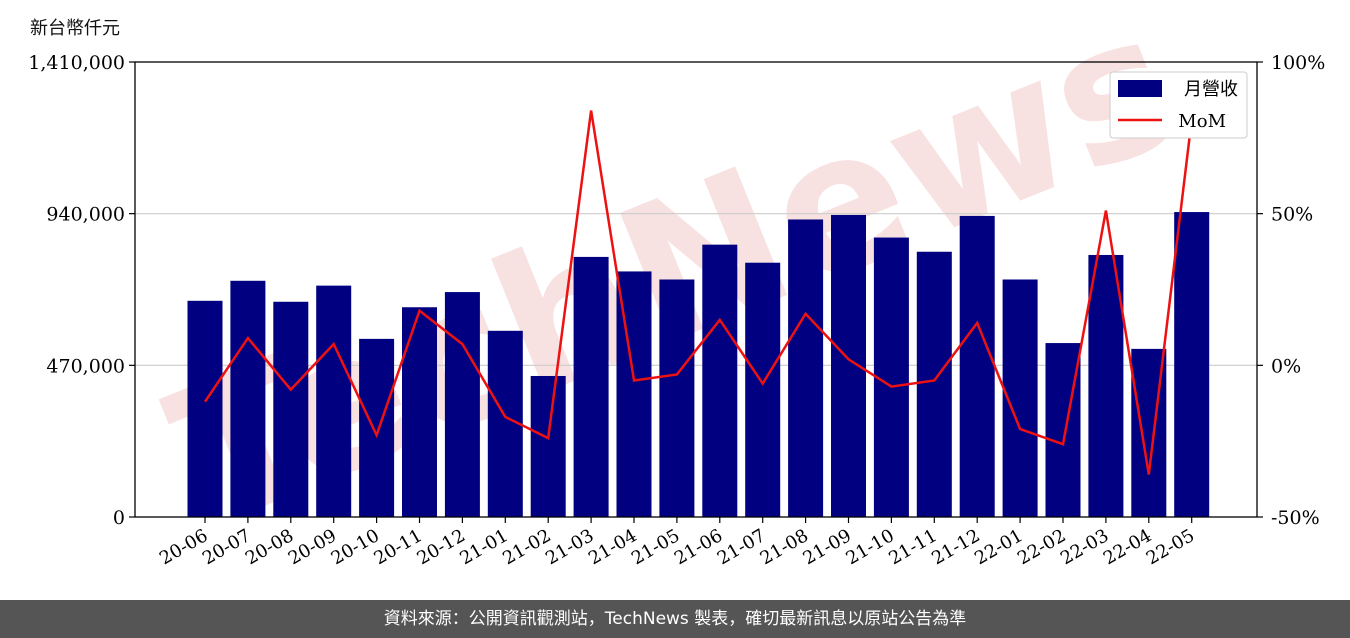  What do you see at coordinates (1170, 547) in the screenshot?
I see `x-tick-label: 22-05` at bounding box center [1170, 547].